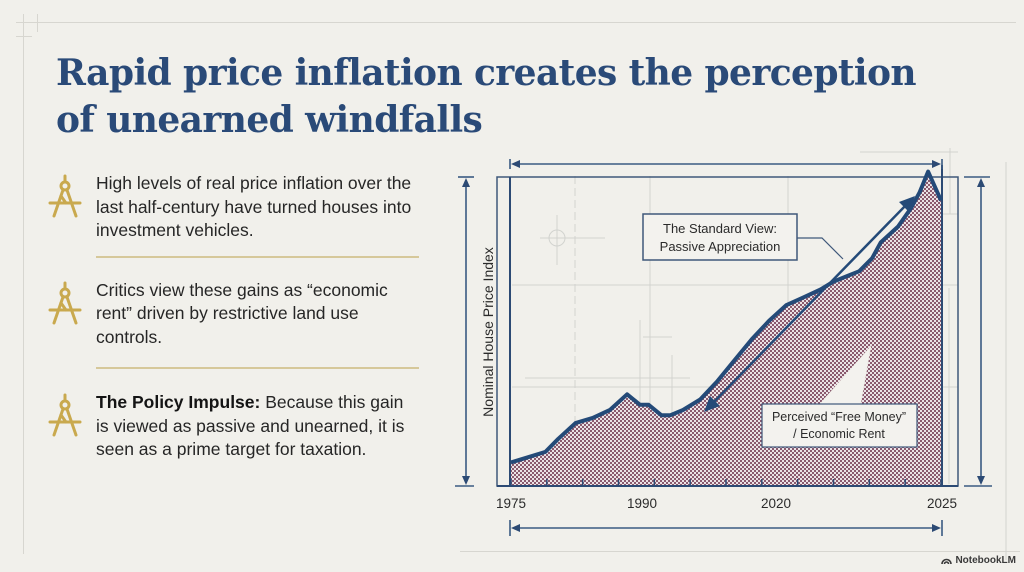  I want to click on callout-leader, so click(820, 248).